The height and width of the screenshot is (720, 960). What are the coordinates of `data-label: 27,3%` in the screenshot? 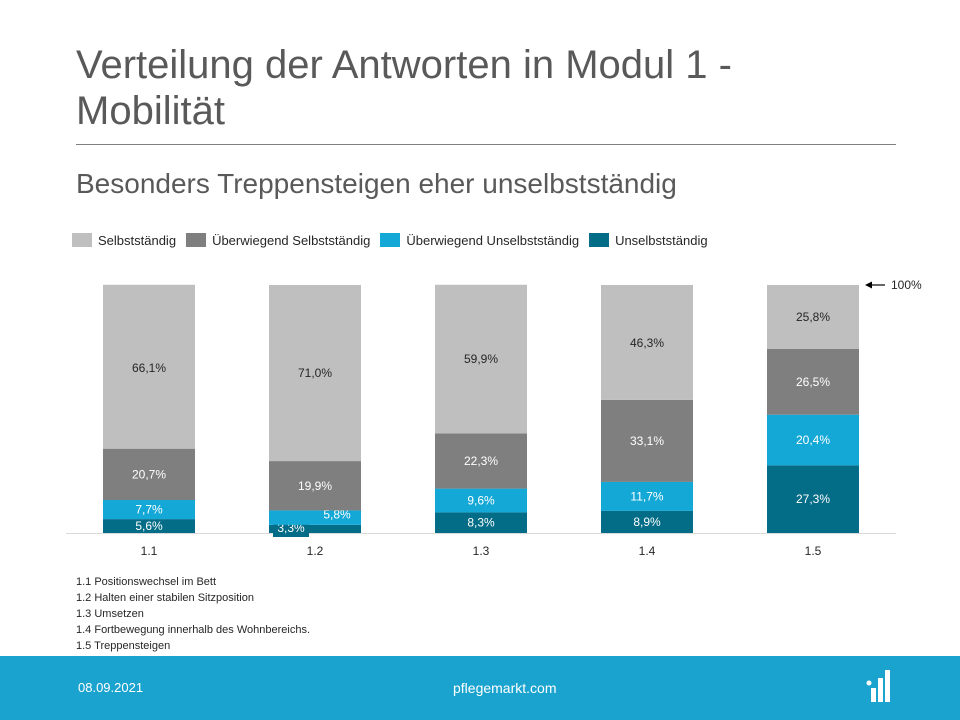 It's located at (813, 499).